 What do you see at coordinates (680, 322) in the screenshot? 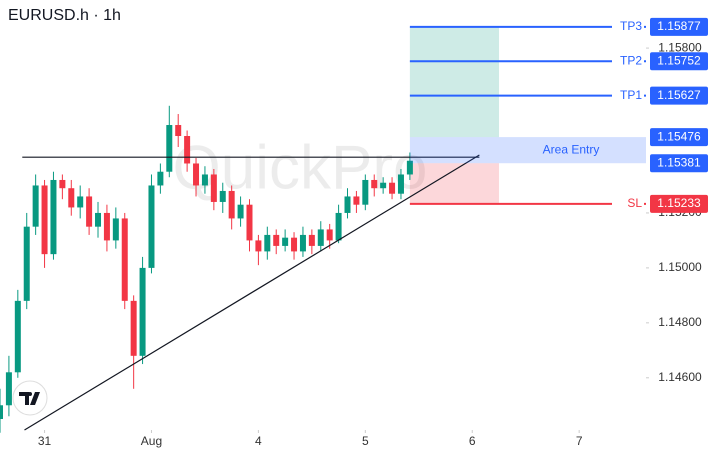
I see `y-tick-label: 1.14800` at bounding box center [680, 322].